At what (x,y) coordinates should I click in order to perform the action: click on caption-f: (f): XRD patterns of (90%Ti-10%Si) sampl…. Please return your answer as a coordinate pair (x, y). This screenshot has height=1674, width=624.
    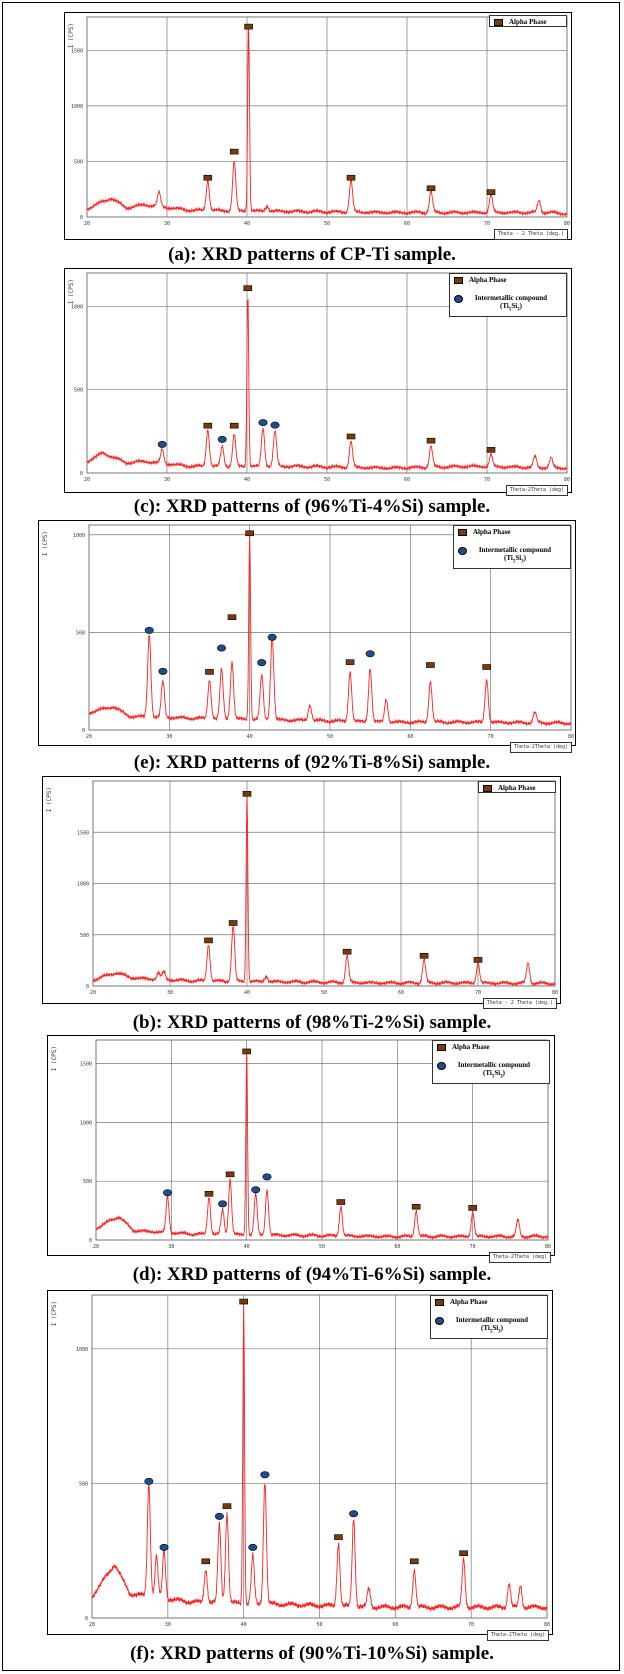
    Looking at the image, I should click on (312, 1653).